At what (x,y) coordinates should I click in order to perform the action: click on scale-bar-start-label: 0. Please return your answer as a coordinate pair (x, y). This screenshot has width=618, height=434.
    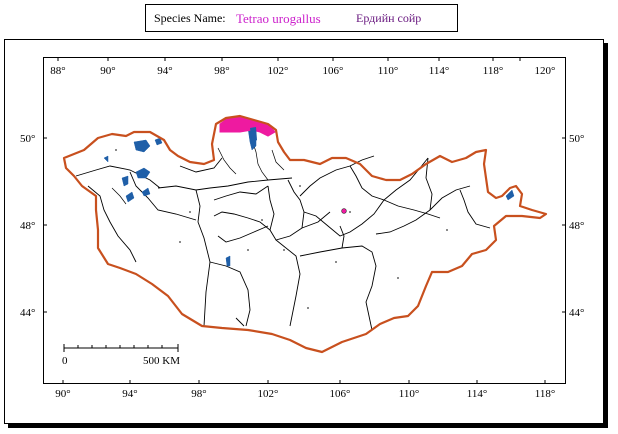
    Looking at the image, I should click on (65, 361).